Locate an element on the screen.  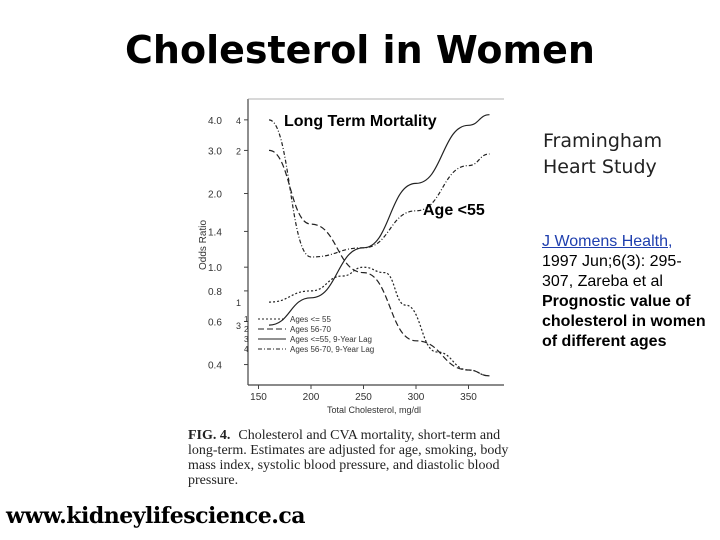
x-tick-label: 350 is located at coordinates (468, 397).